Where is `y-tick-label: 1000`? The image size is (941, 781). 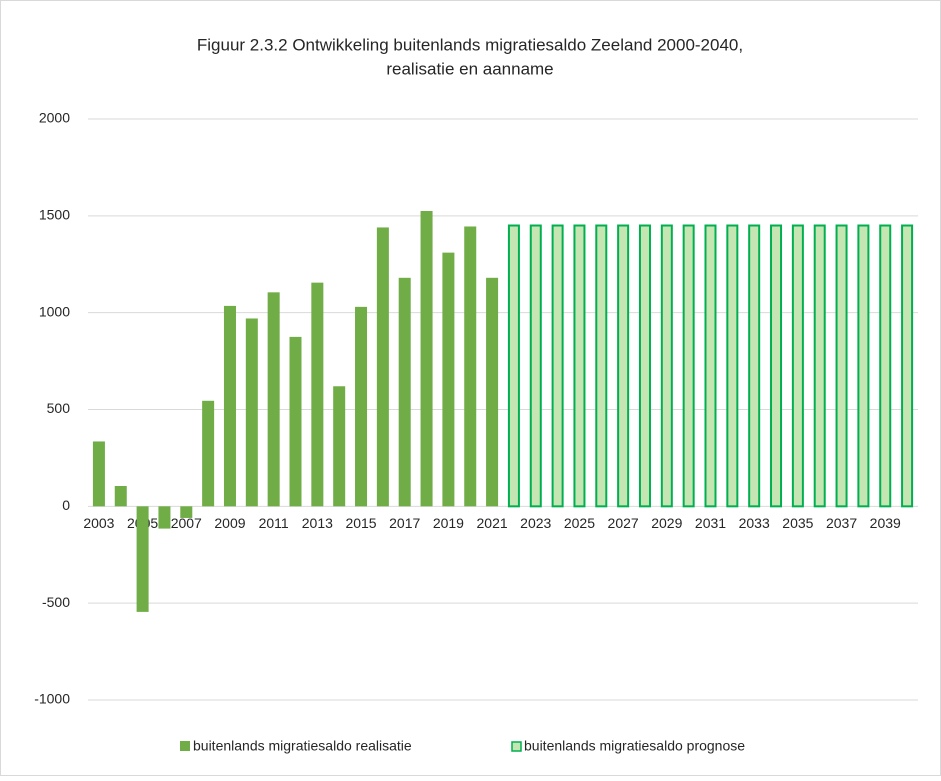 y-tick-label: 1000 is located at coordinates (54, 311).